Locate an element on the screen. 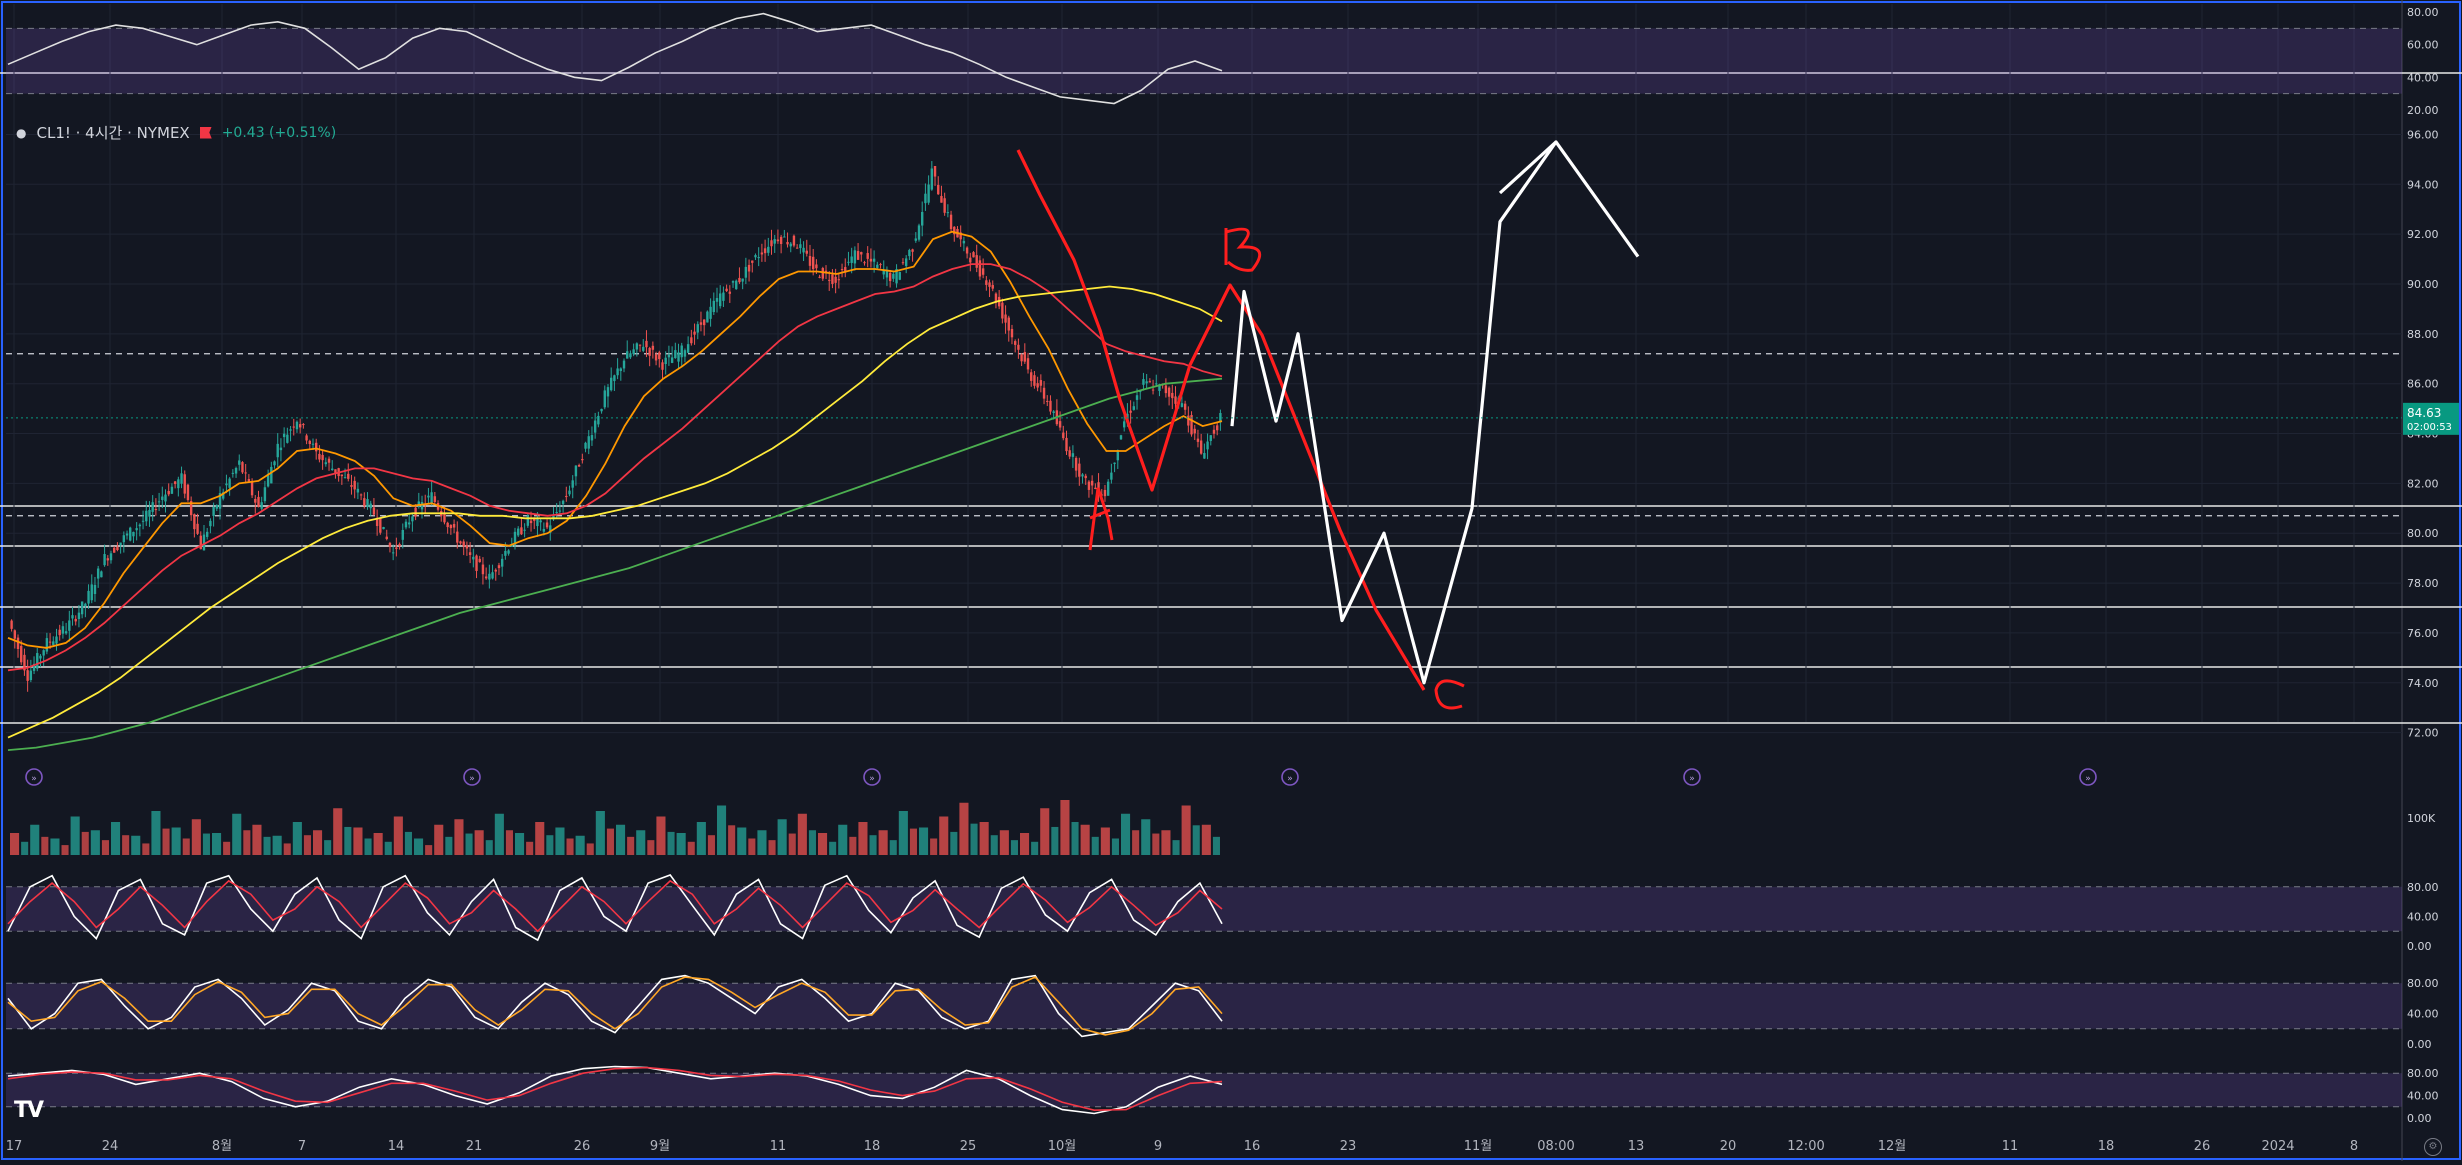 This screenshot has height=1165, width=2462. price-tick-label: 80.00 is located at coordinates (2423, 533).